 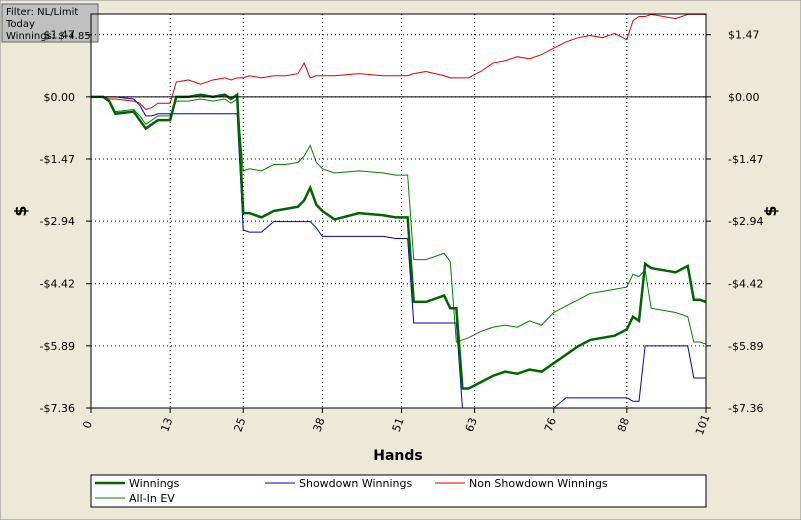 I want to click on filter-text: Winnings: $-4.85, so click(x=48, y=36).